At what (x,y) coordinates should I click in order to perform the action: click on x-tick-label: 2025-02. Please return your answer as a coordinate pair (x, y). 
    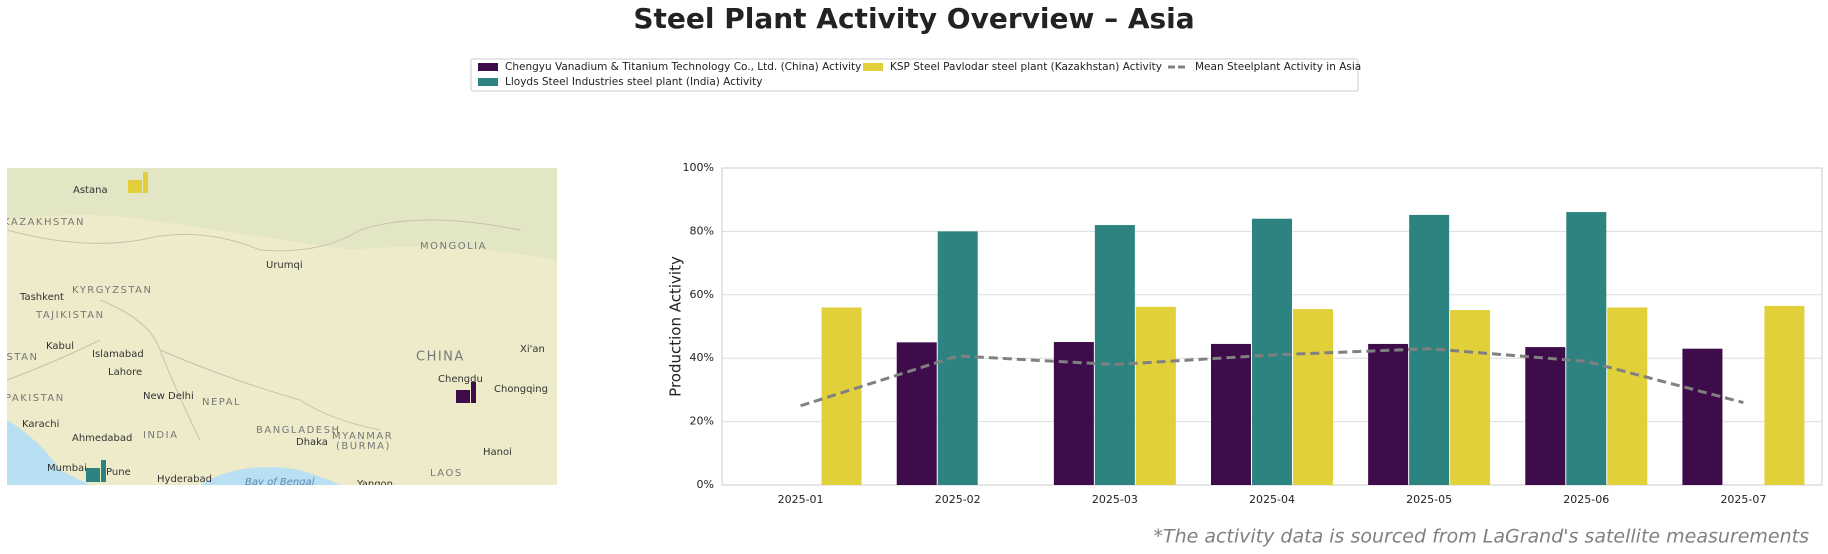
    Looking at the image, I should click on (958, 499).